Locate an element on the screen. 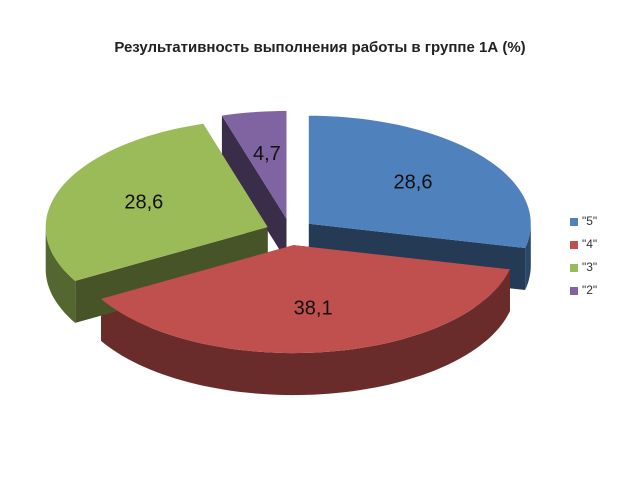  legend-label: "5" is located at coordinates (589, 221).